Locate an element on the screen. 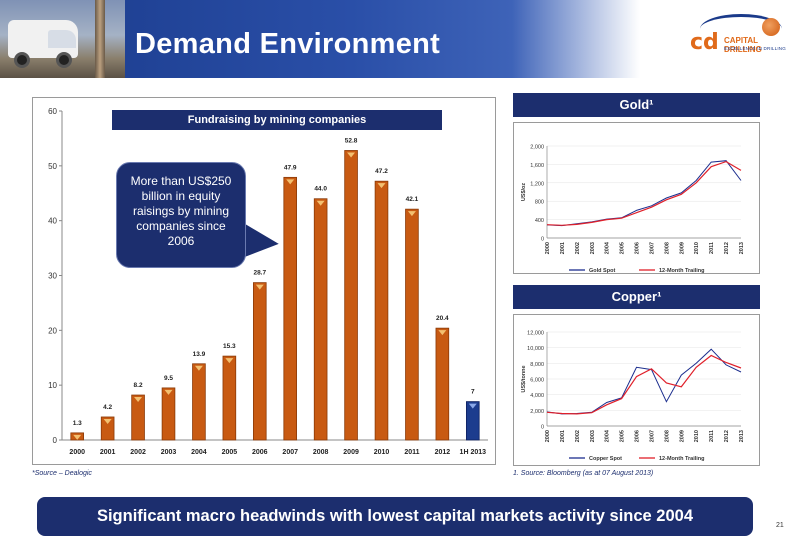  x-tick-label: 2011 is located at coordinates (712, 436).